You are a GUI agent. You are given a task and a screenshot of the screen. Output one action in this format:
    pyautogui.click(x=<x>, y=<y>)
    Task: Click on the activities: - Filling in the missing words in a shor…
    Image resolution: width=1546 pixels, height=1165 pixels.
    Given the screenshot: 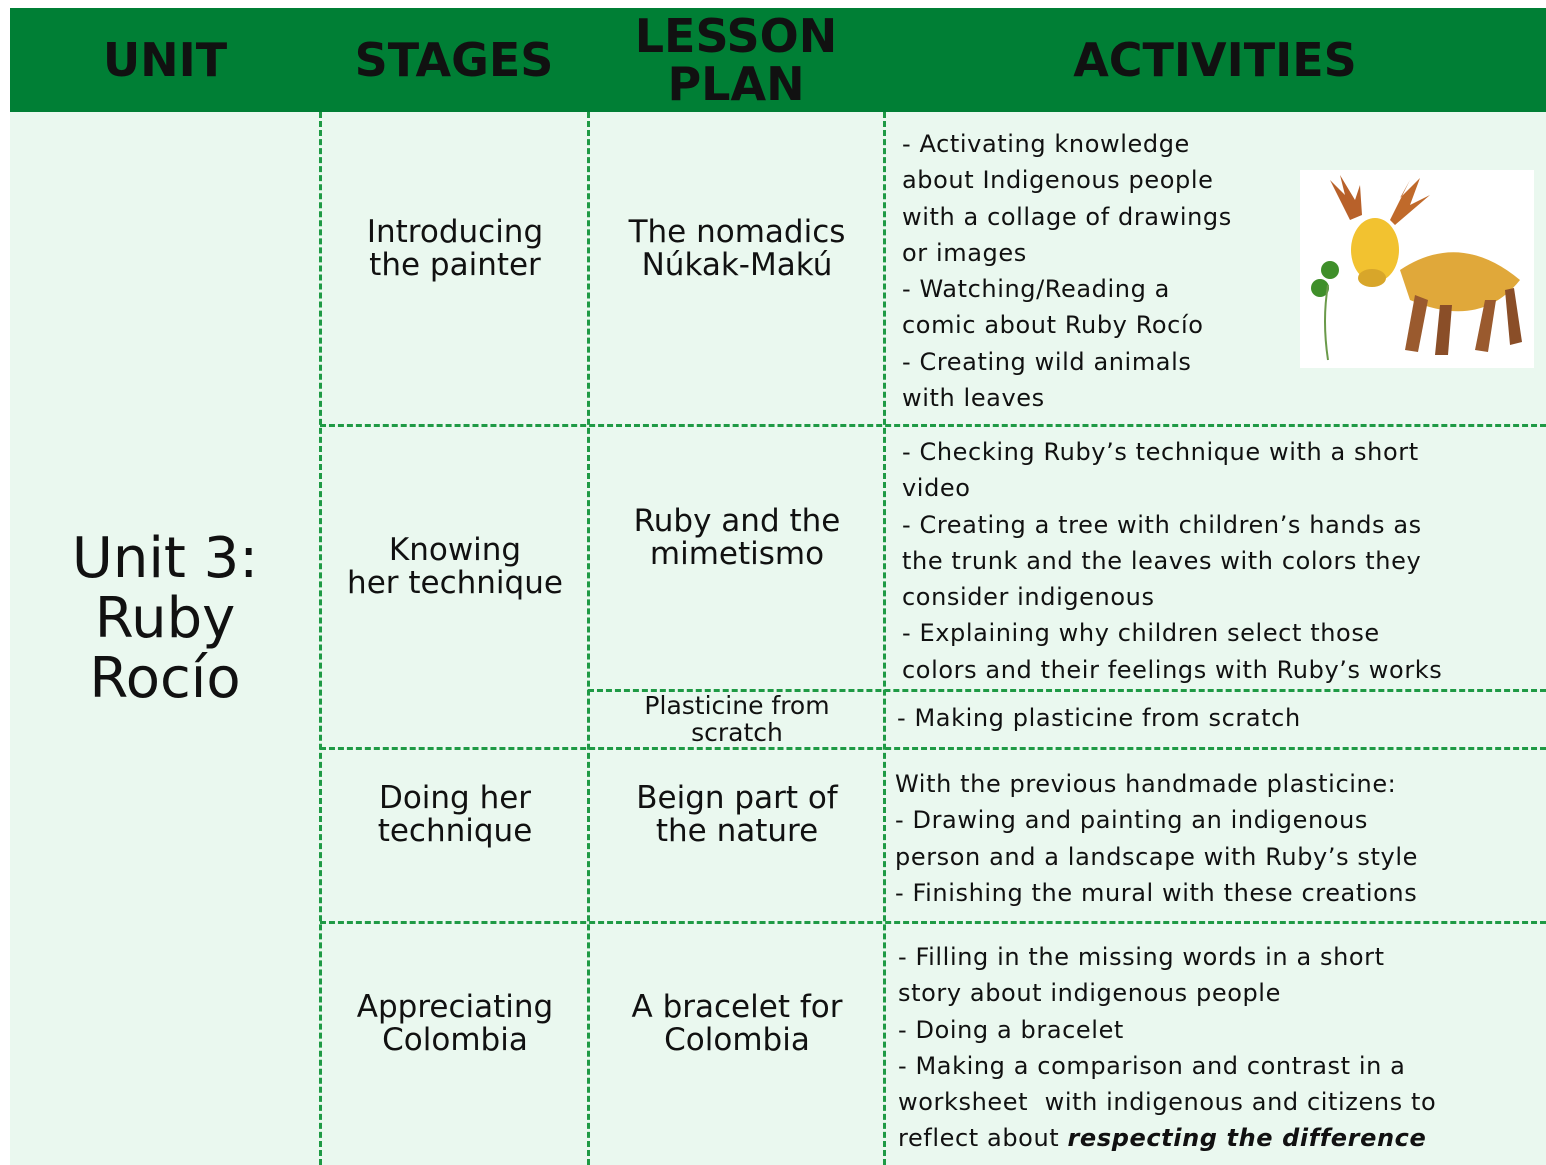 What is the action you would take?
    pyautogui.click(x=1167, y=1048)
    